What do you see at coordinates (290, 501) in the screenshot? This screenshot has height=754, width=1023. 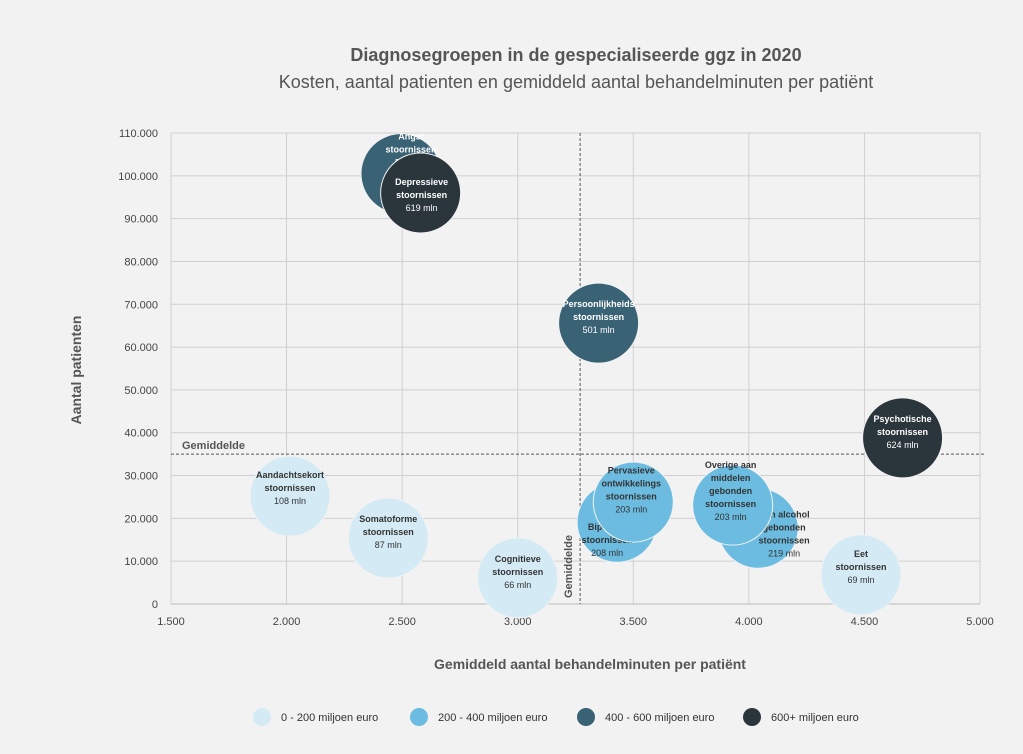 I see `bubble-value: 108 mln` at bounding box center [290, 501].